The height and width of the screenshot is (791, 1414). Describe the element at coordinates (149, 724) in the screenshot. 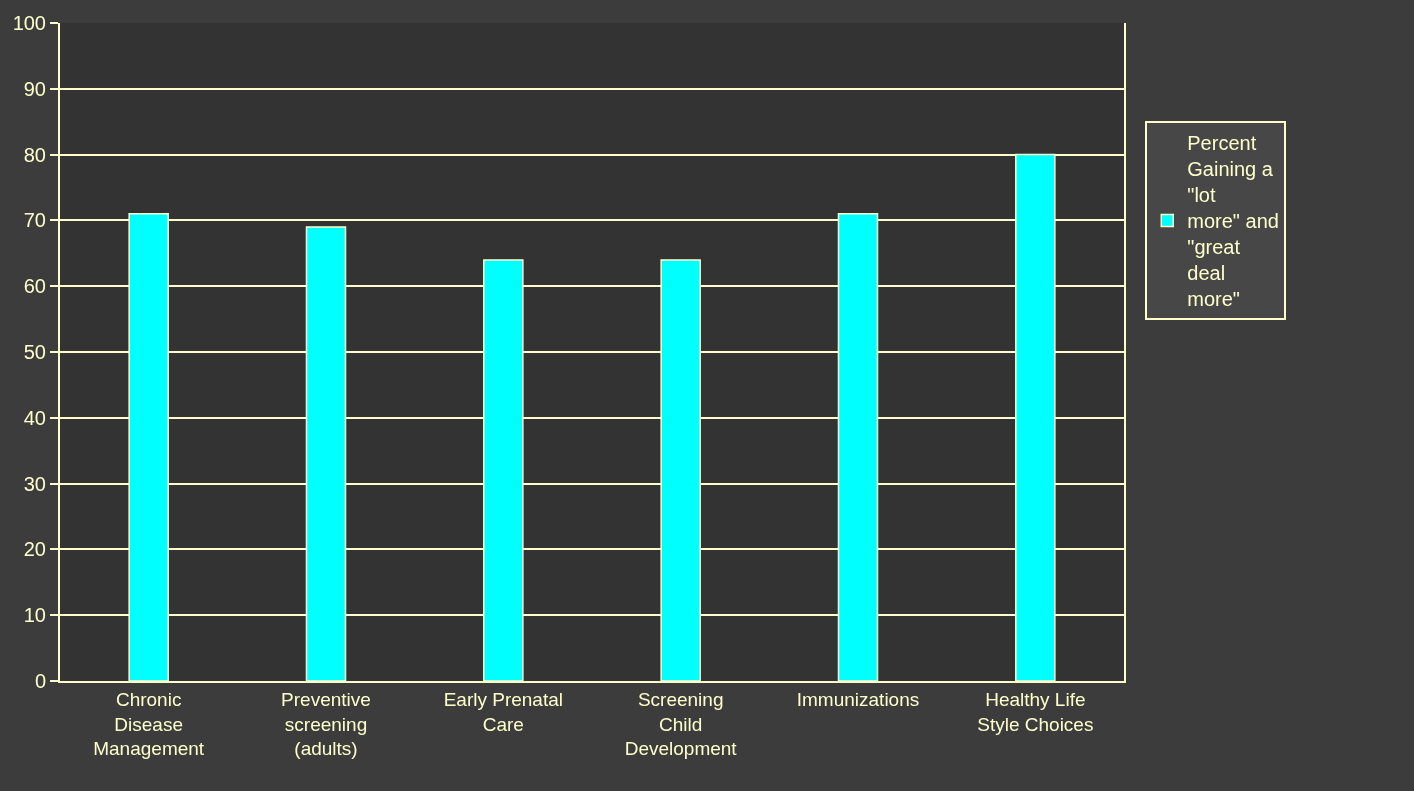

I see `x-tick-label: Chronic Disease Management` at that location.